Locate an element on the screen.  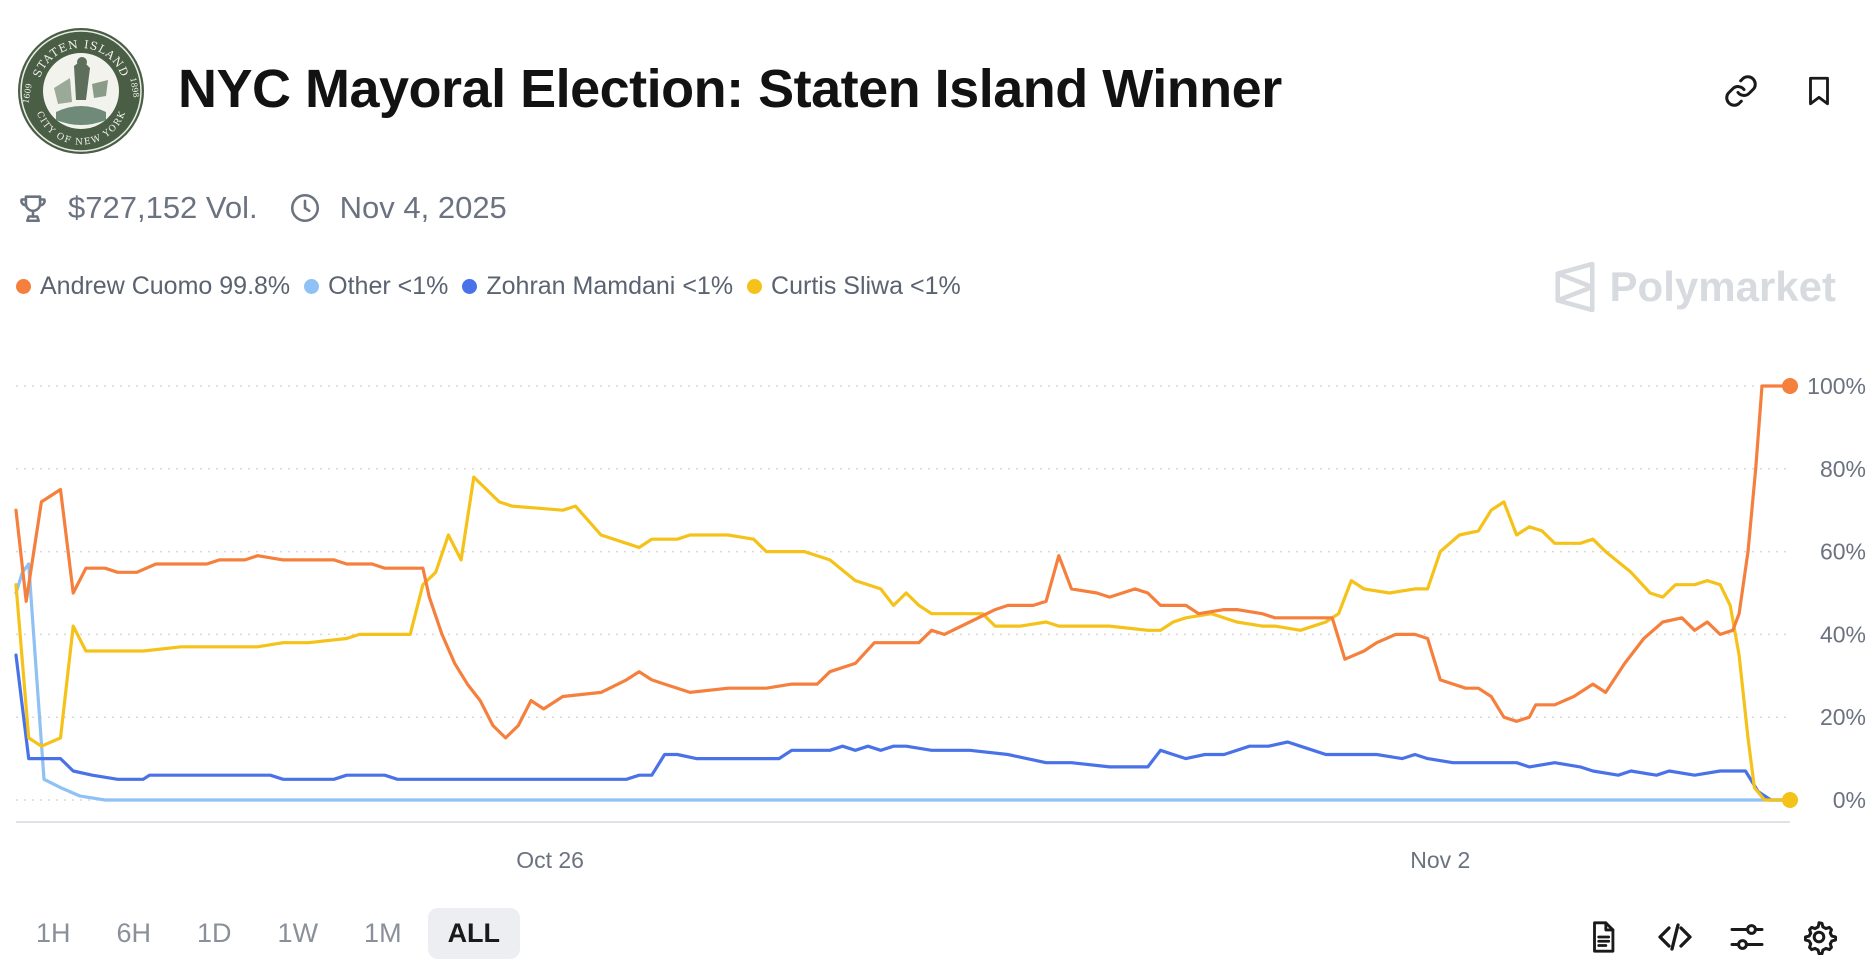
chart-filters-button is located at coordinates (1747, 937).